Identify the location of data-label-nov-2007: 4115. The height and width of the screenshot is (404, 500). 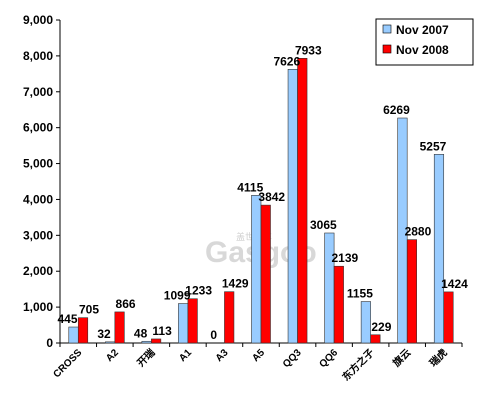
(250, 187).